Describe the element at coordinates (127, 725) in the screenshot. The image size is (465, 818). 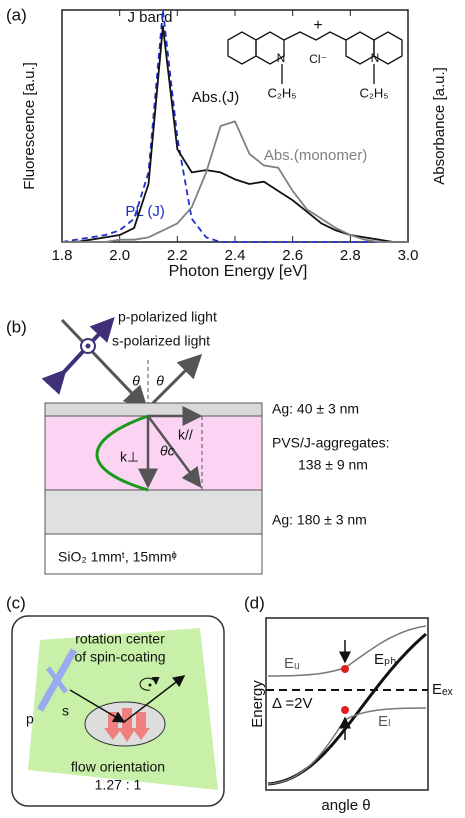
I see `flow-arrows` at that location.